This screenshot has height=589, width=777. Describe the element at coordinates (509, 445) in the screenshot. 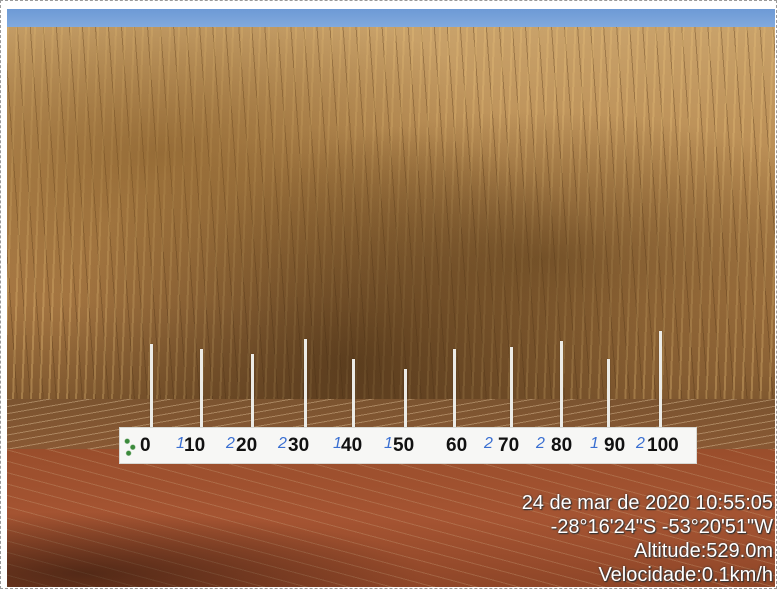

I see `ruler-tick-70: 70` at that location.